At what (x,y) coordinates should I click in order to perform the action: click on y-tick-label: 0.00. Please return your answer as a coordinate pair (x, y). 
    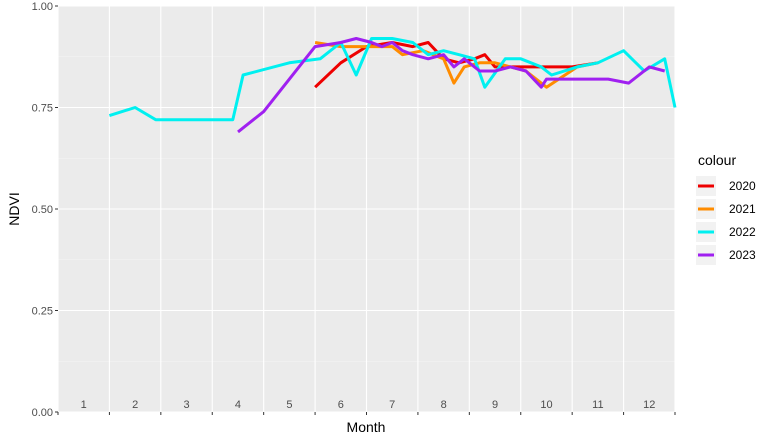
    Looking at the image, I should click on (42, 413).